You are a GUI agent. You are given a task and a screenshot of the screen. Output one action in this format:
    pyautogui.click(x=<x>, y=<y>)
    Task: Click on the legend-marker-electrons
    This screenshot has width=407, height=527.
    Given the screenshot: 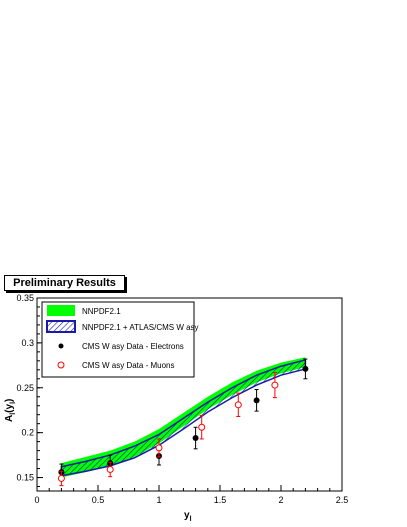 What is the action you would take?
    pyautogui.click(x=61, y=346)
    